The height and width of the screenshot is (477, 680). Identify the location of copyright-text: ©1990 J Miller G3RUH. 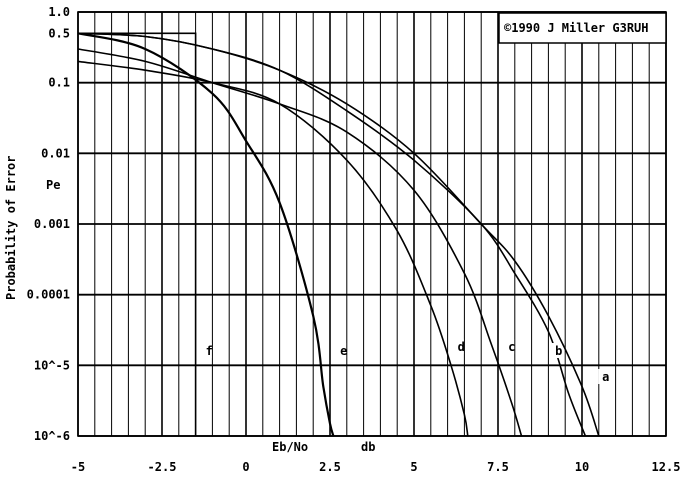
(576, 28).